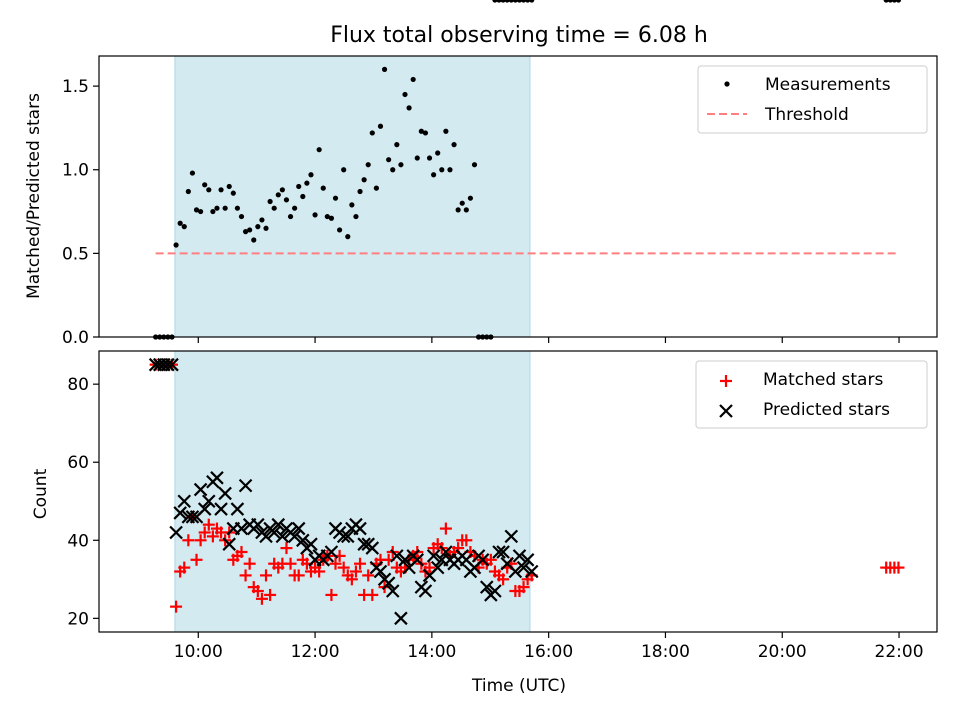  Describe the element at coordinates (548, 652) in the screenshot. I see `x-tick-label: 16:00` at that location.